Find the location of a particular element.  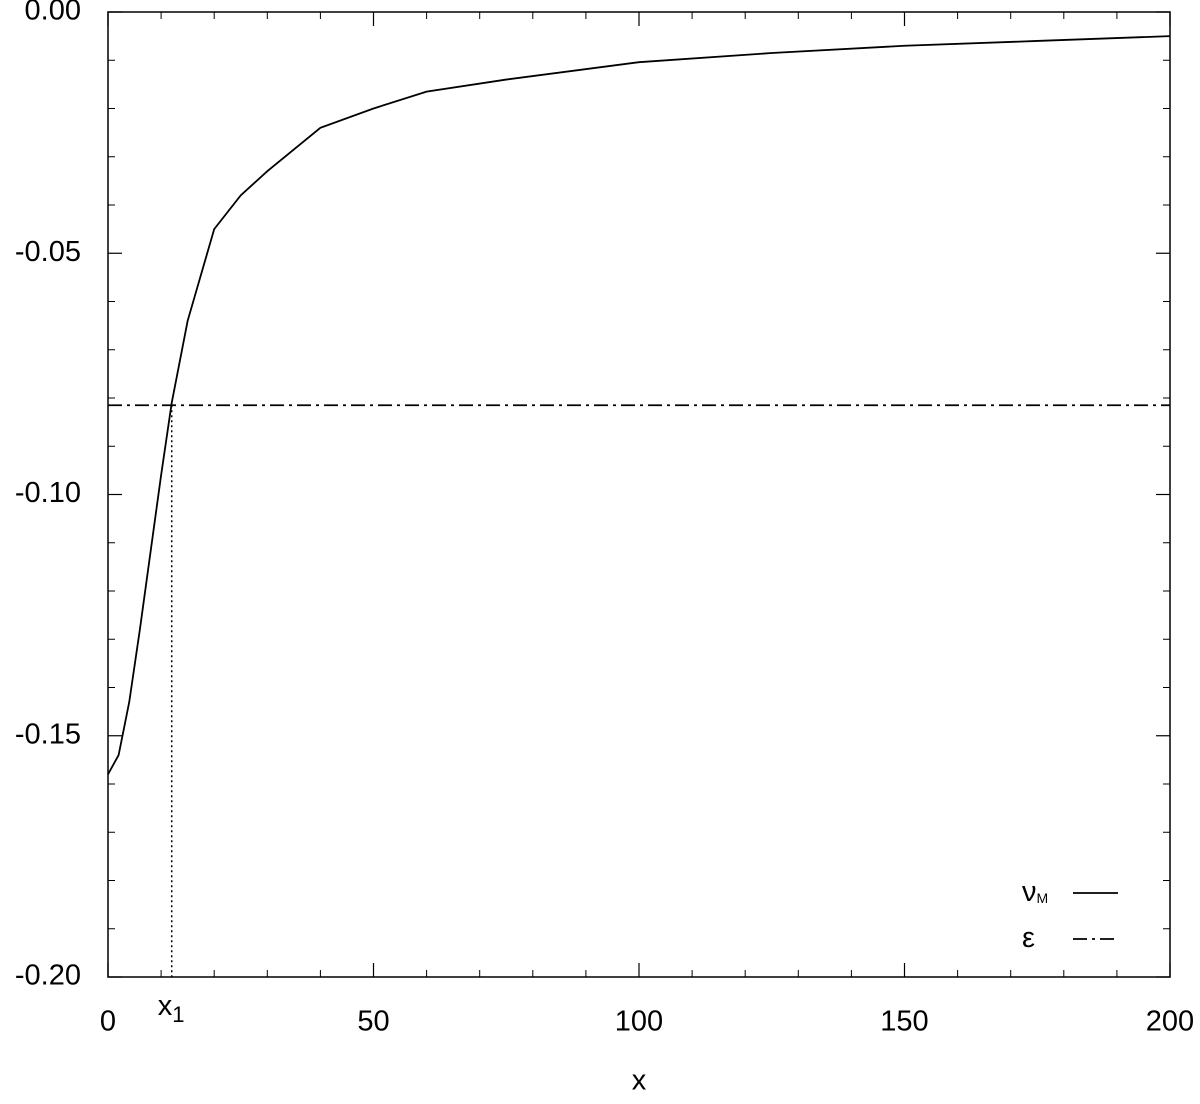

y-tick-label: -0.05 is located at coordinates (48, 252).